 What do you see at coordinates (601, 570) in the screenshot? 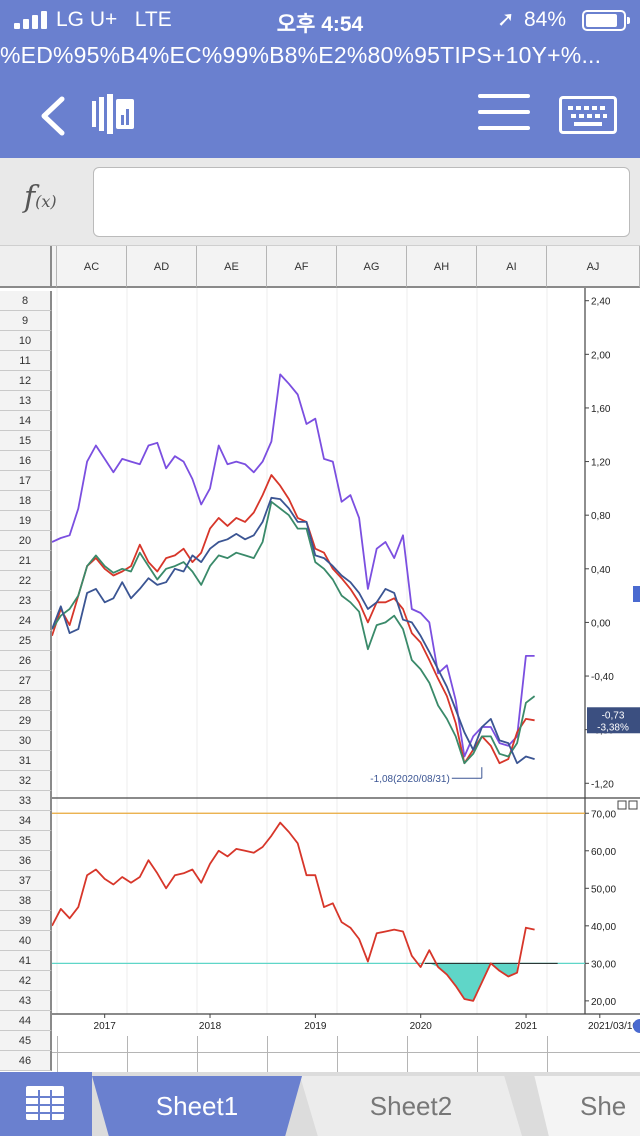
I see `y-tick-label: 0,40` at bounding box center [601, 570].